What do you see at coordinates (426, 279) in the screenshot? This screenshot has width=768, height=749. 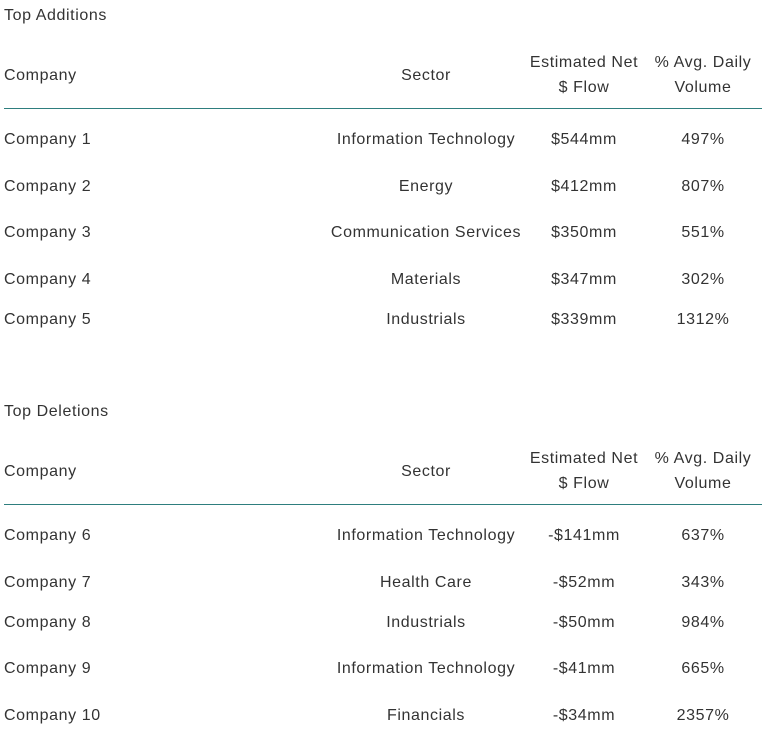 I see `sector-cell: Materials` at bounding box center [426, 279].